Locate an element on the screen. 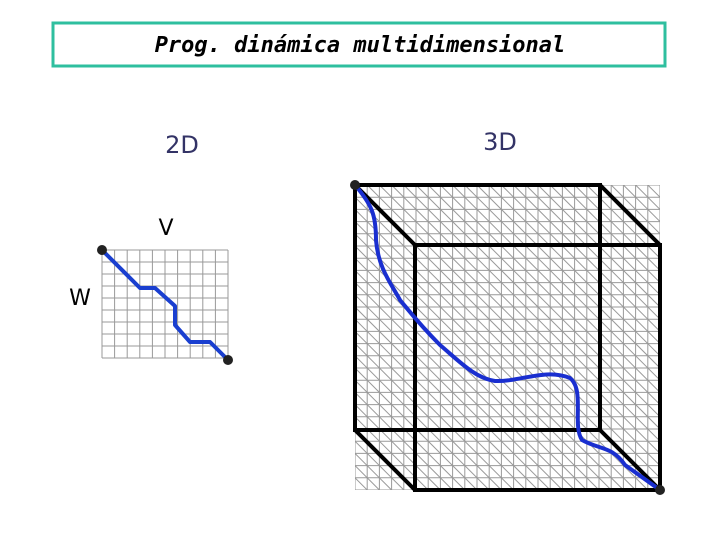  panel-label: 2D is located at coordinates (182, 145).